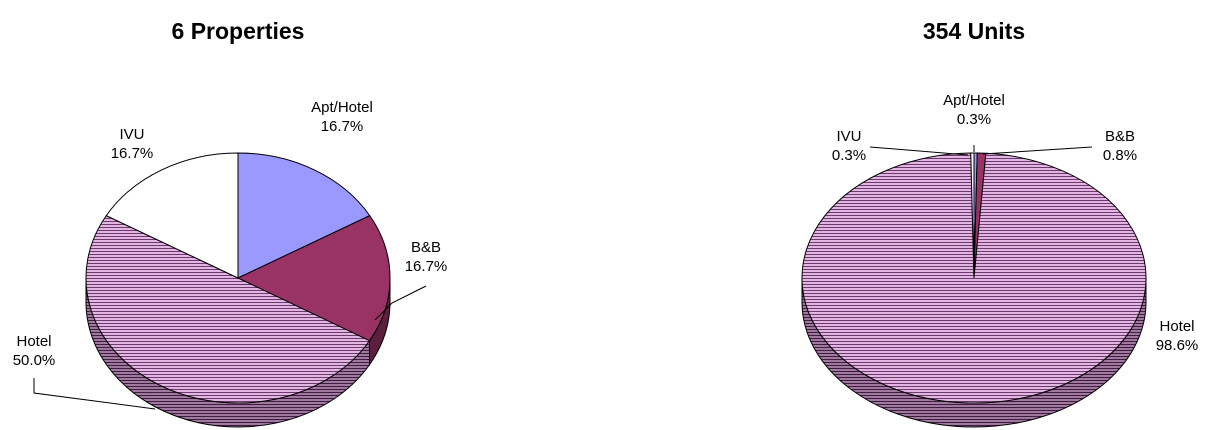  Describe the element at coordinates (974, 31) in the screenshot. I see `chart-title: 354 Units` at that location.